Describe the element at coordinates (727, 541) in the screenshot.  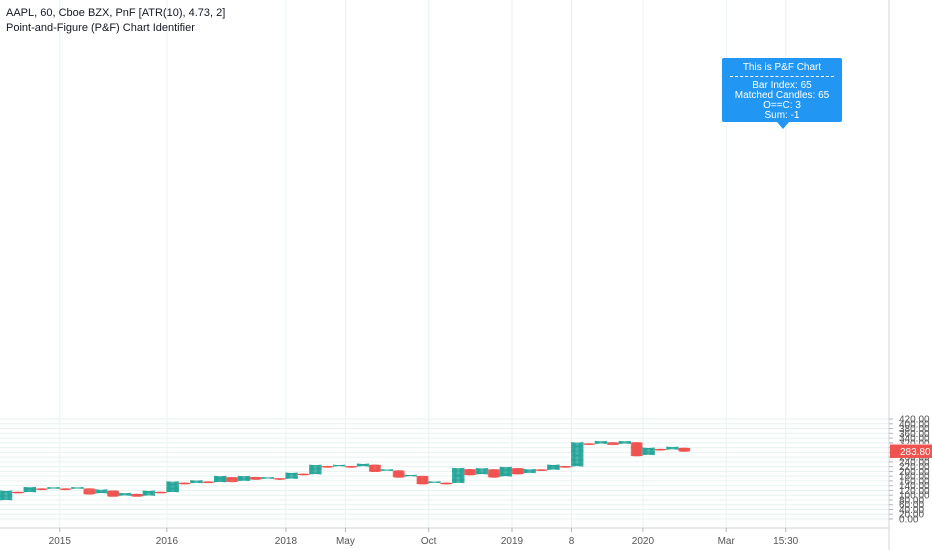
I see `x-tick-label: Mar` at that location.